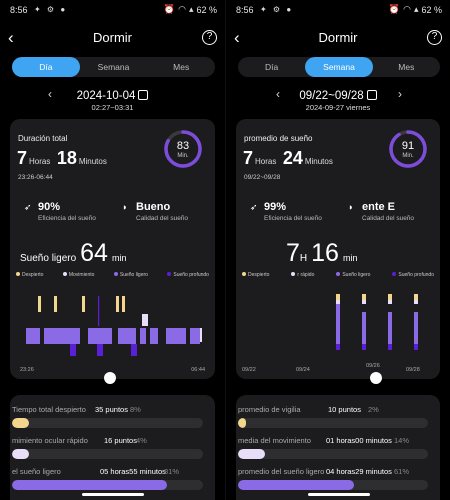  I want to click on average-duration: 7 Horas 24 Minutos, so click(288, 158).